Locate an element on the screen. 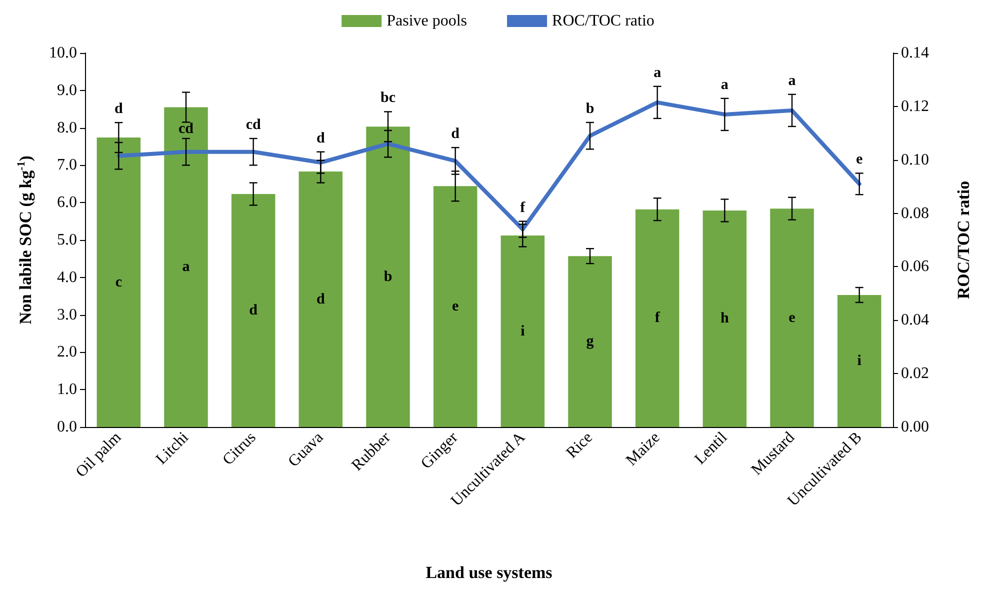 This screenshot has width=997, height=594. y-tick-label: 6.0 is located at coordinates (67, 203).